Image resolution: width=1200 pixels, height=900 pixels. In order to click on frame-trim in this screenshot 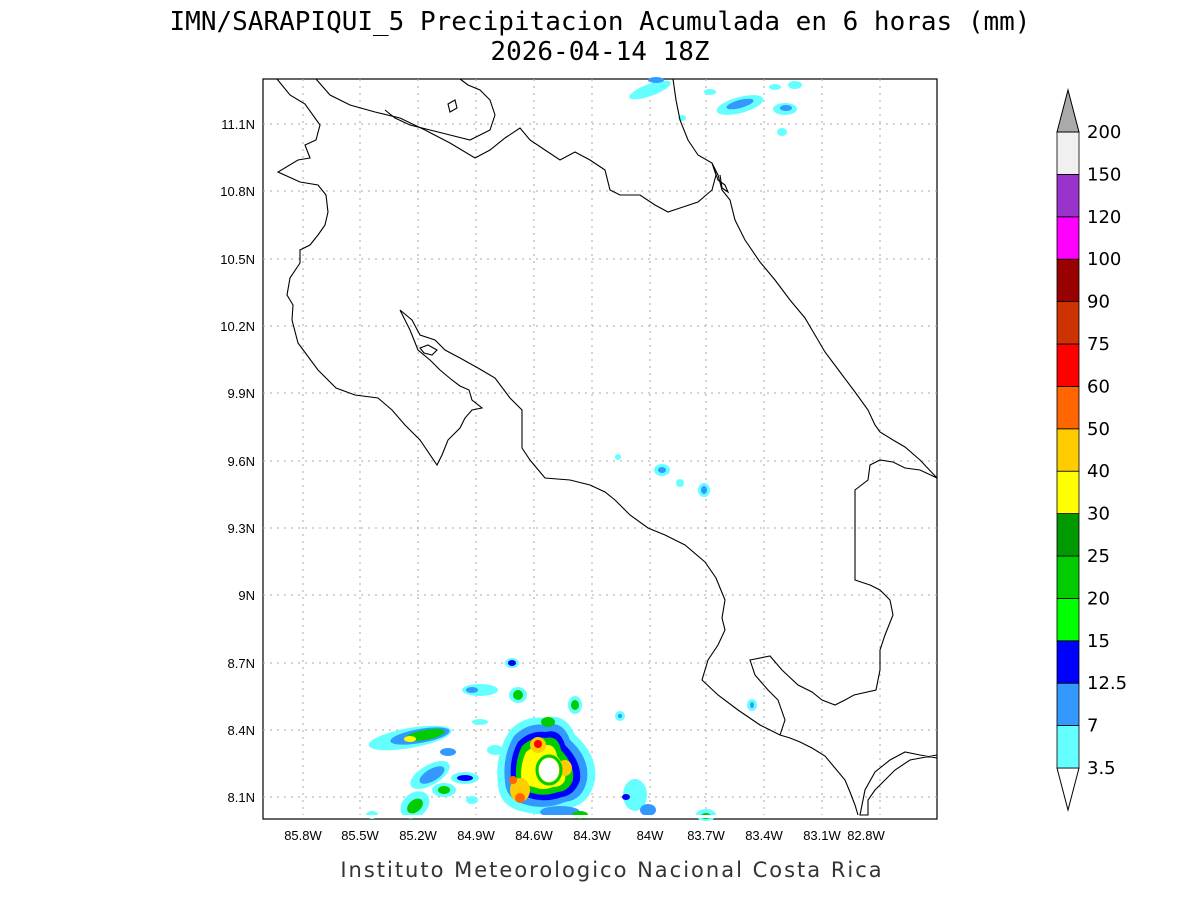, I will do `click(600, 816)`.